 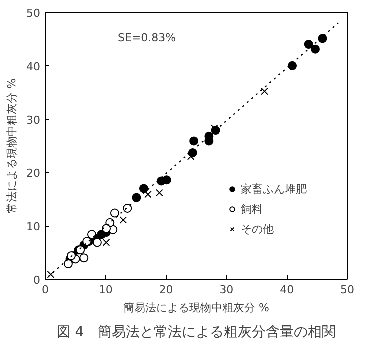 I want to click on annotation: SE=0.83%, so click(x=147, y=38).